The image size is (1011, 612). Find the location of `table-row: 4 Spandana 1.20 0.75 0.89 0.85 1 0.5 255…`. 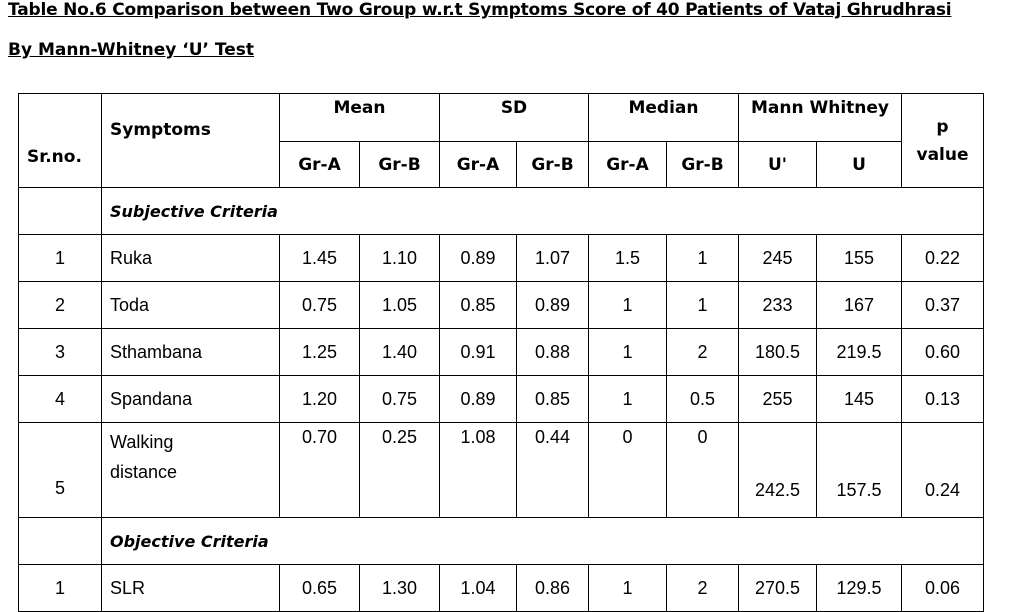

table-row: 4 Spandana 1.20 0.75 0.89 0.85 1 0.5 255… is located at coordinates (501, 399).